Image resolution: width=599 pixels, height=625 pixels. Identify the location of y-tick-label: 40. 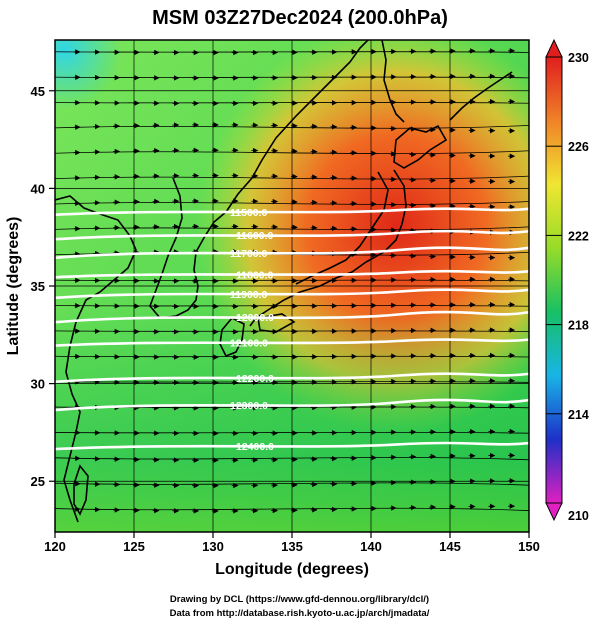
(38, 188).